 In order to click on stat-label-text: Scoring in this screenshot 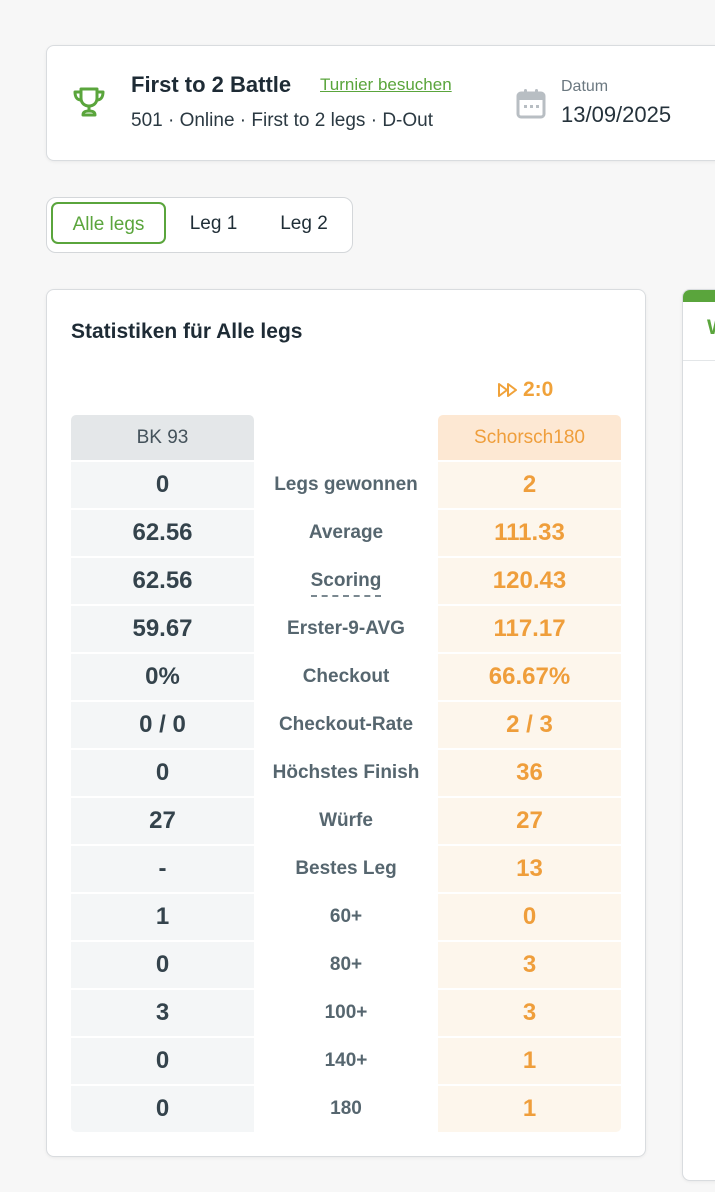, I will do `click(346, 582)`.